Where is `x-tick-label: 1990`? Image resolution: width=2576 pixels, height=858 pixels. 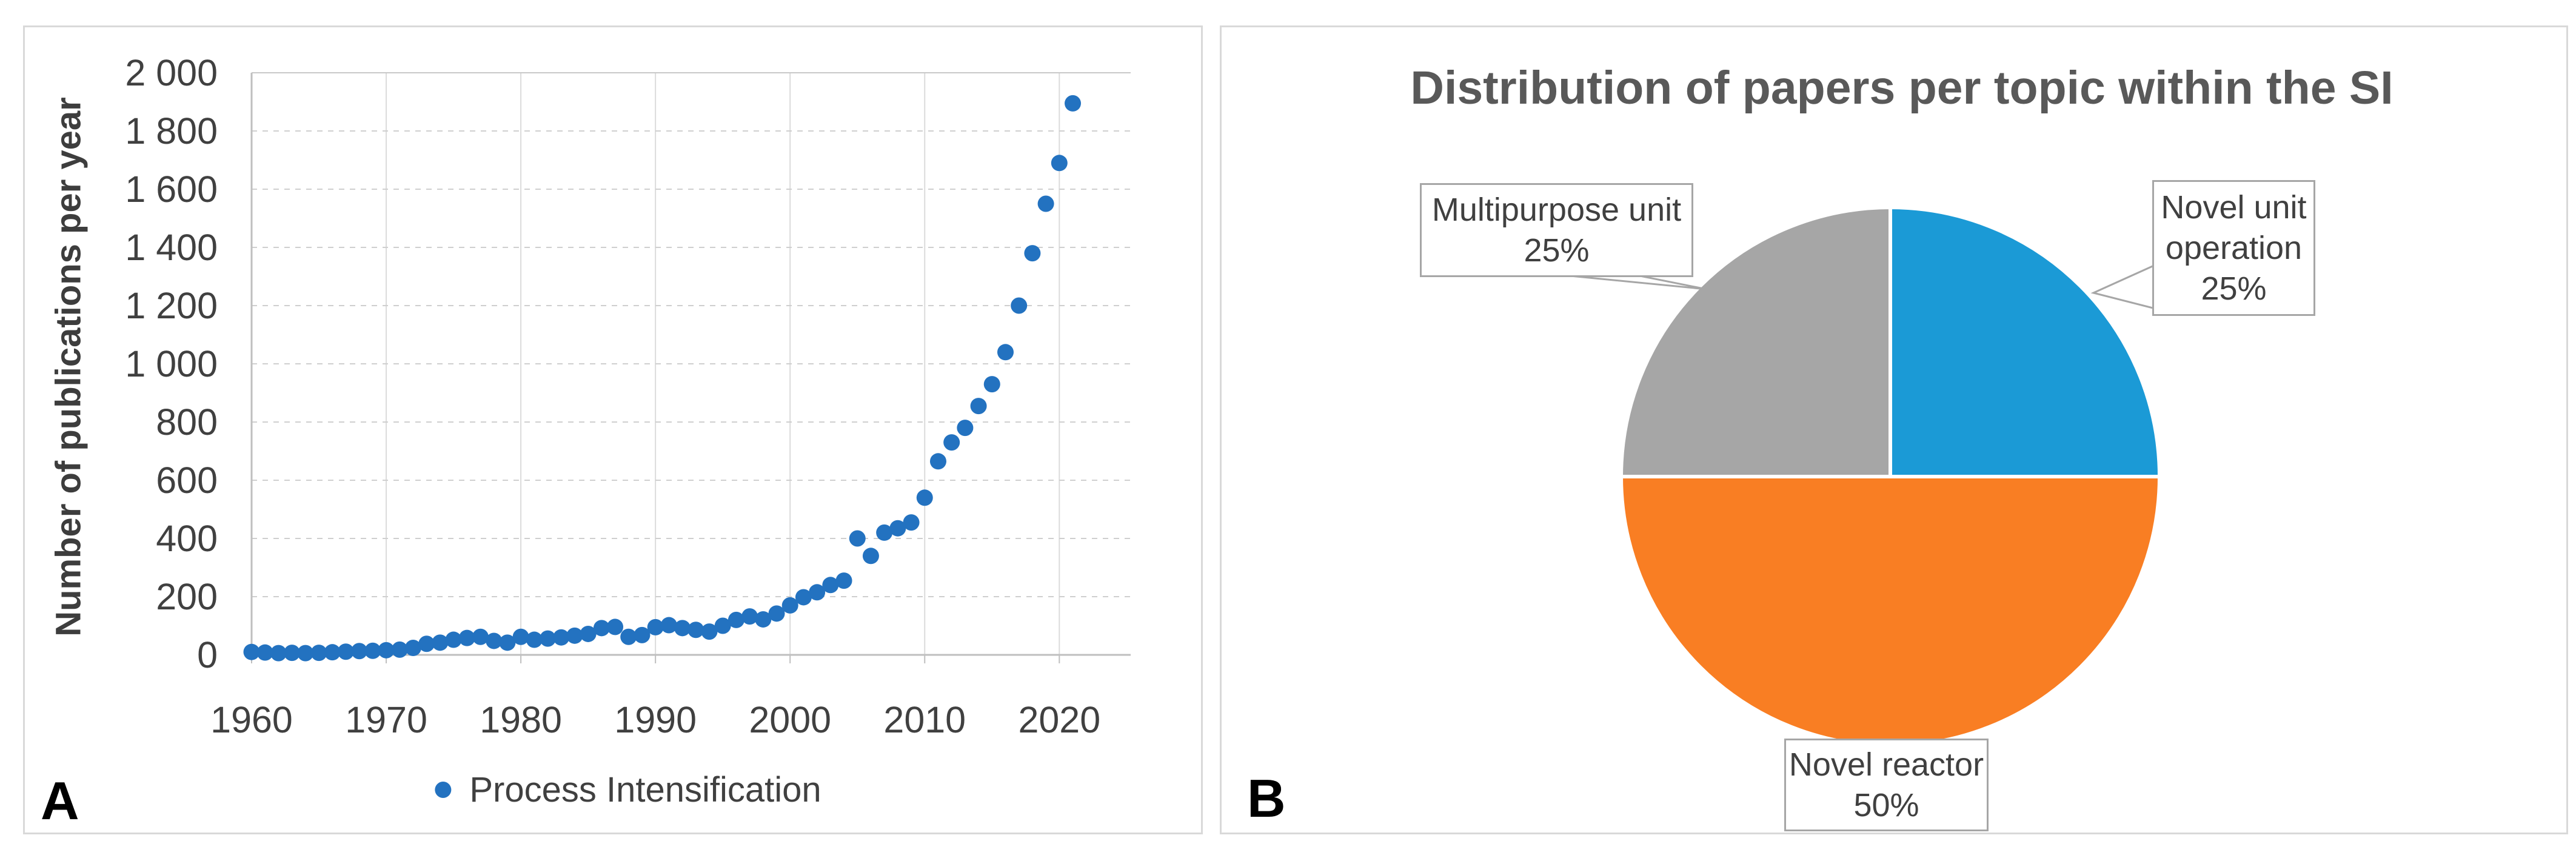
x-tick-label: 1990 is located at coordinates (655, 719).